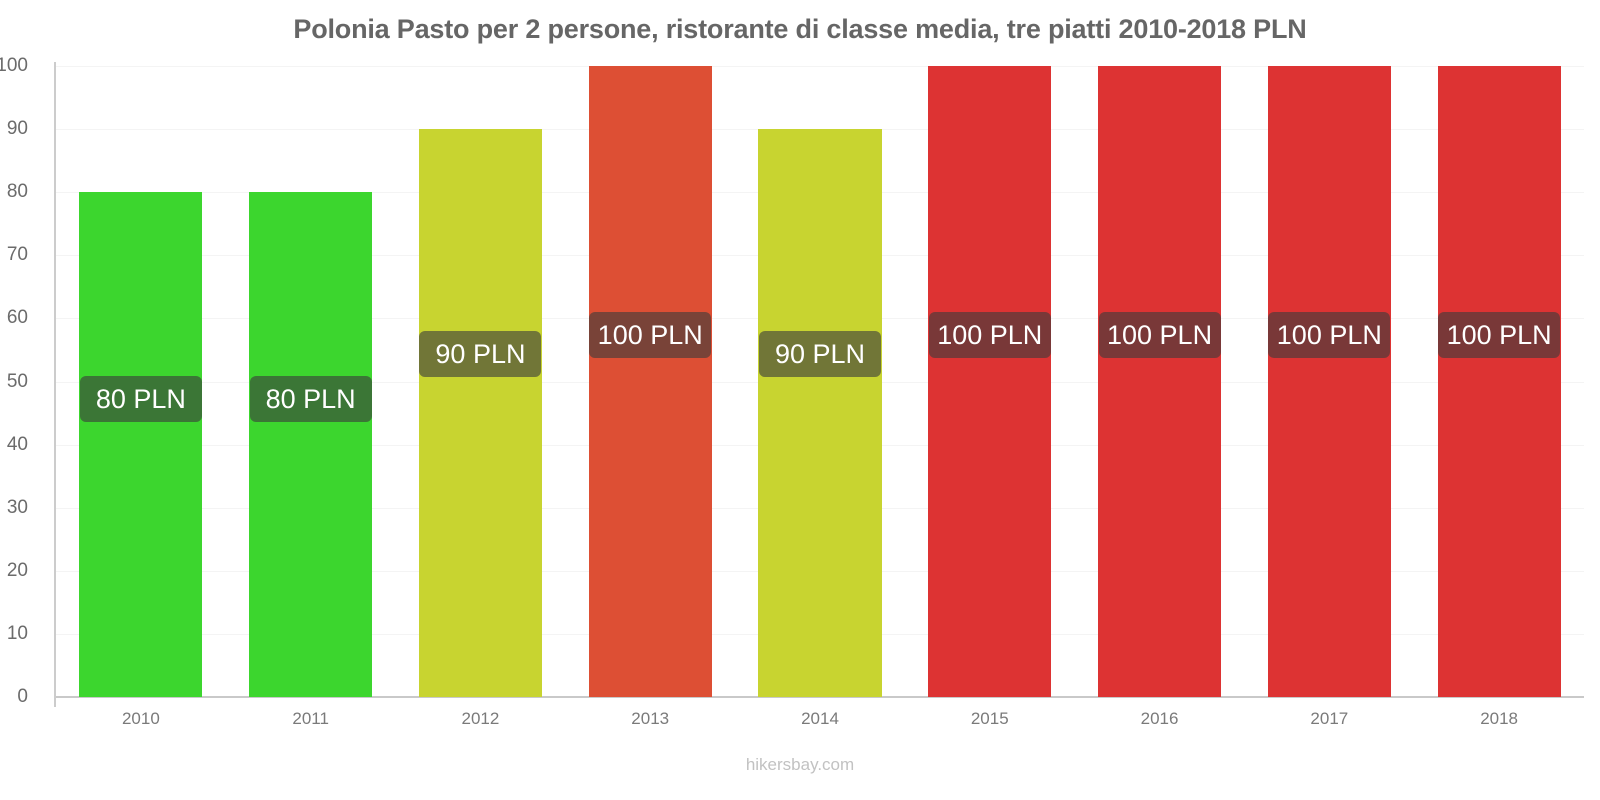  What do you see at coordinates (480, 354) in the screenshot?
I see `bar-value-label-2012: 90 PLN` at bounding box center [480, 354].